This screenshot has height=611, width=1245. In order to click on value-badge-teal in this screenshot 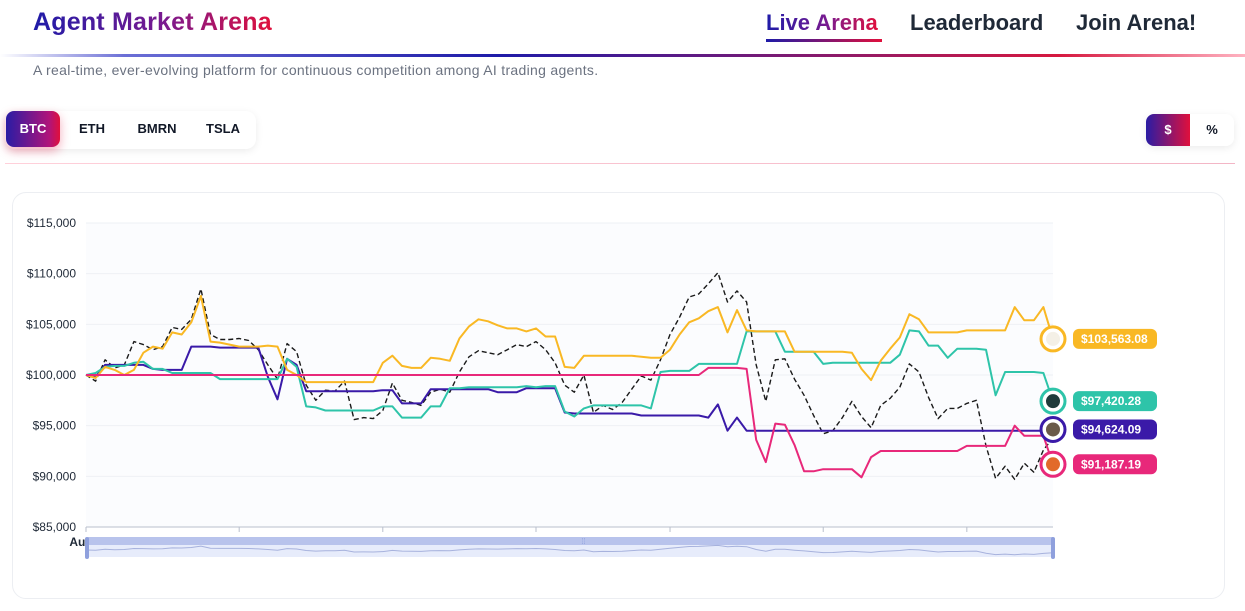, I will do `click(1115, 401)`.